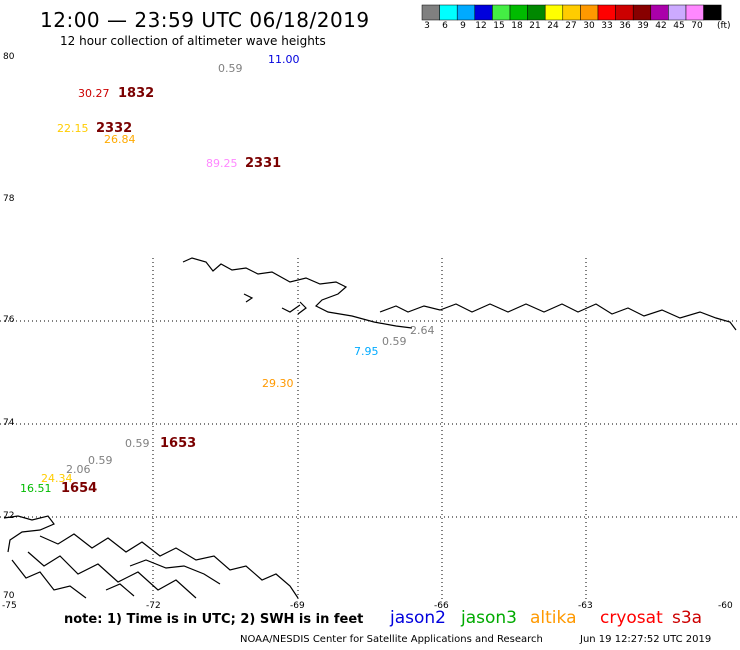 This screenshot has height=650, width=740. Describe the element at coordinates (36, 488) in the screenshot. I see `wave-height-label: 16.51` at that location.